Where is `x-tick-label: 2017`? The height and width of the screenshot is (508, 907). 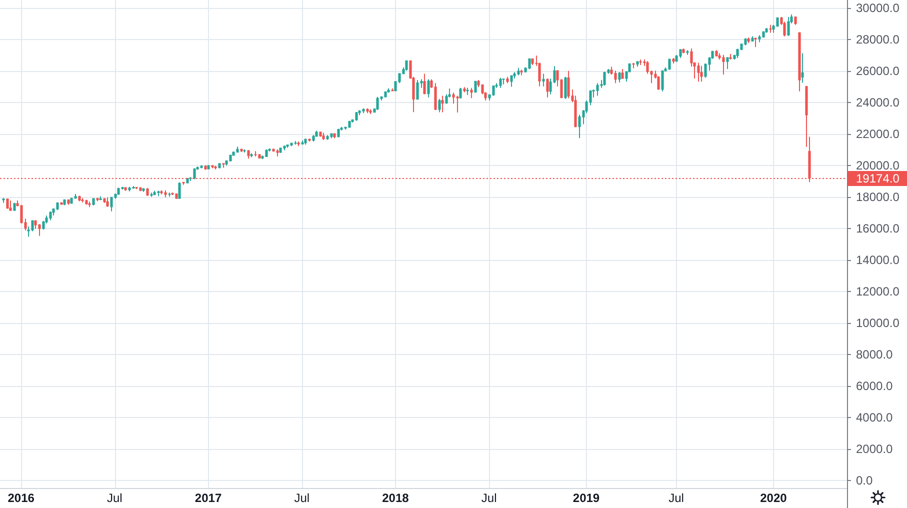
x-tick-label: 2017 is located at coordinates (208, 498).